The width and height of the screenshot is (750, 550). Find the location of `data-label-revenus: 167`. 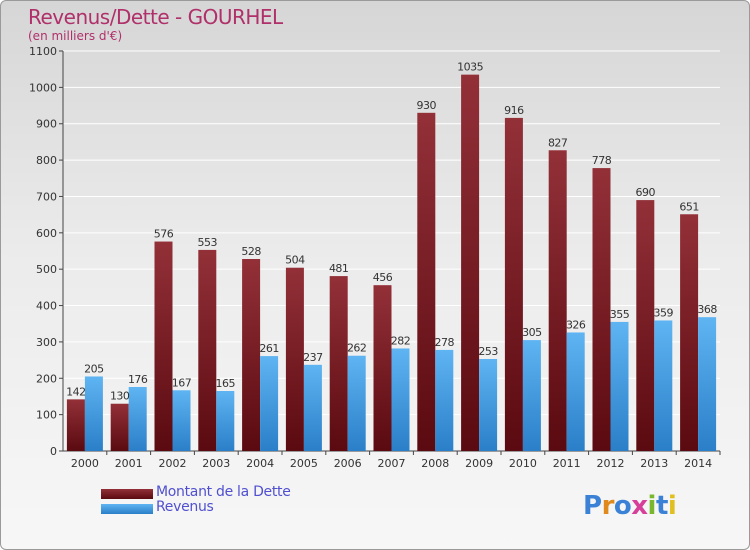

data-label-revenus: 167 is located at coordinates (182, 382).